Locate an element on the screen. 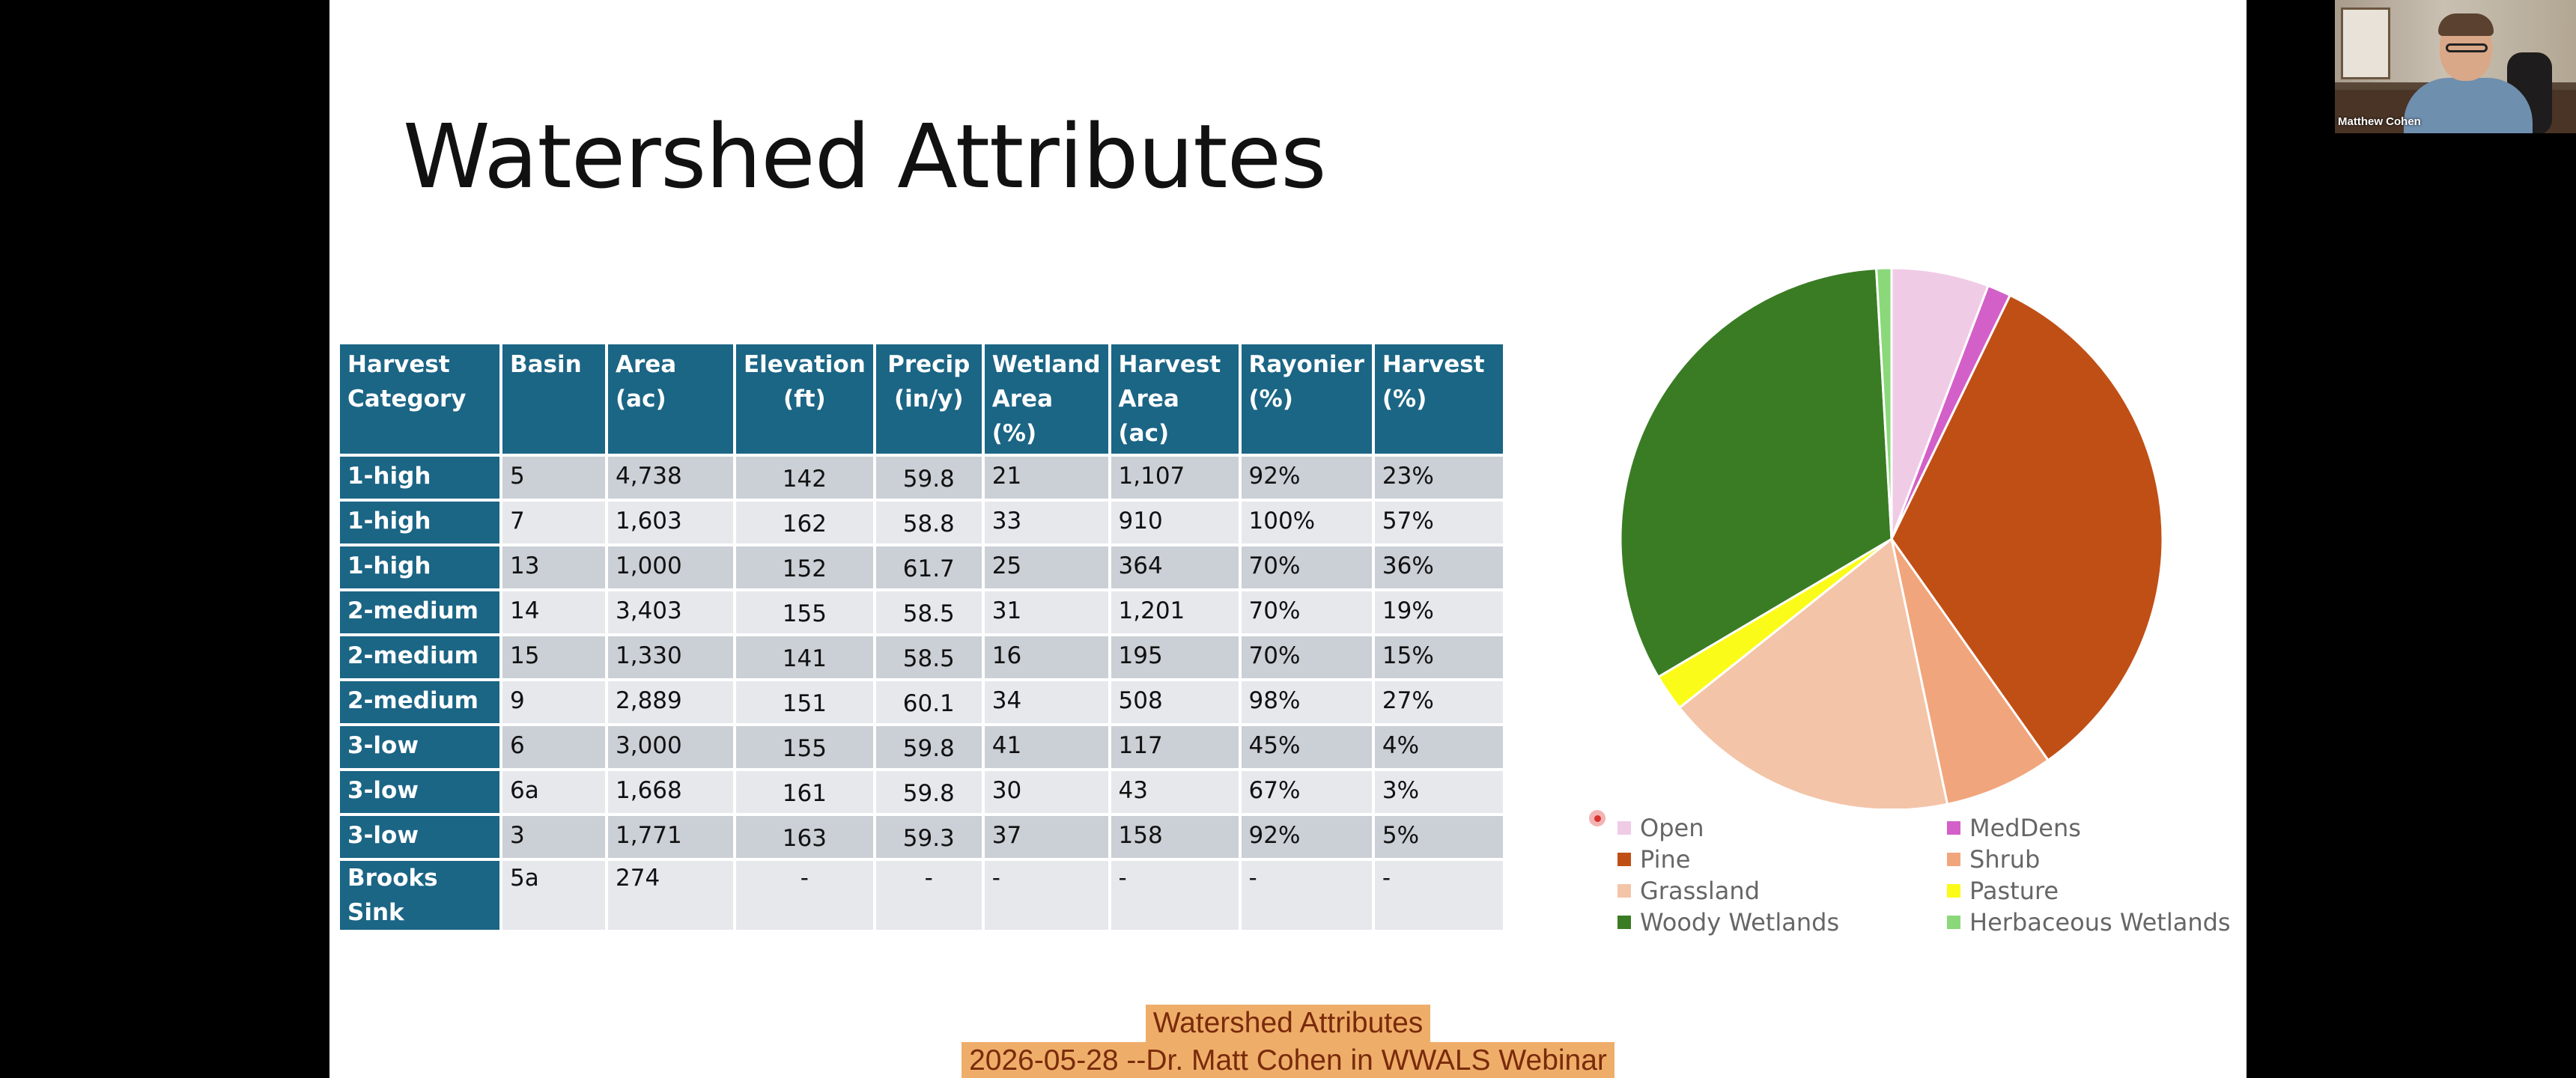  table-cell: 1,771 is located at coordinates (670, 837).